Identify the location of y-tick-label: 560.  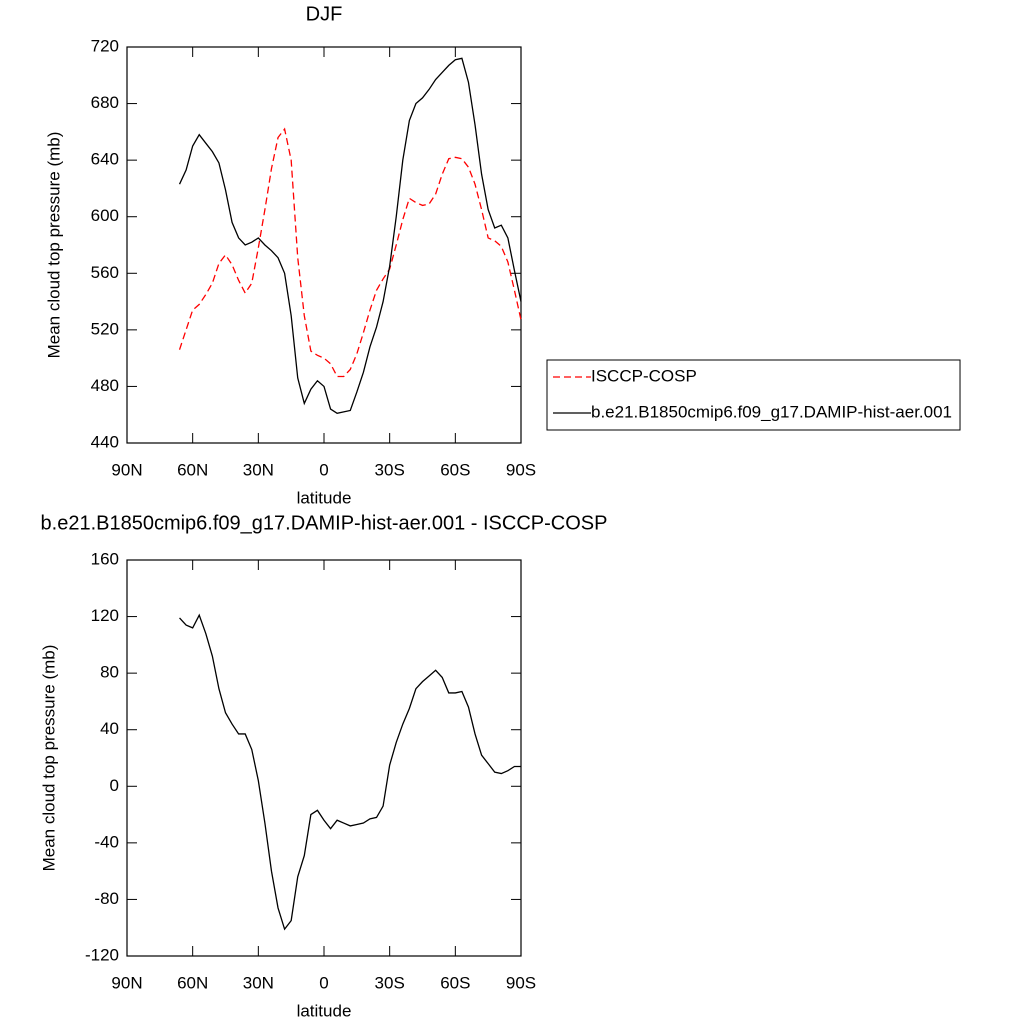
(105, 272).